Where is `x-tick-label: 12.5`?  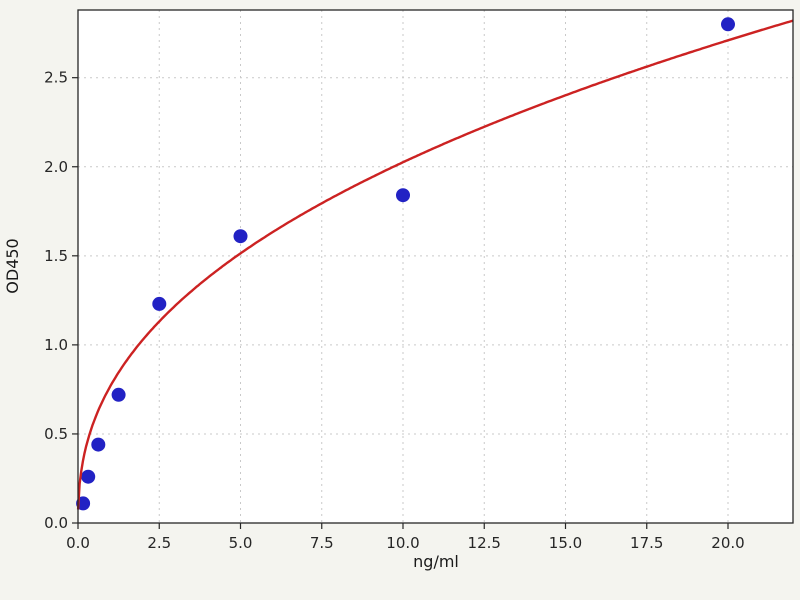 x-tick-label: 12.5 is located at coordinates (484, 543).